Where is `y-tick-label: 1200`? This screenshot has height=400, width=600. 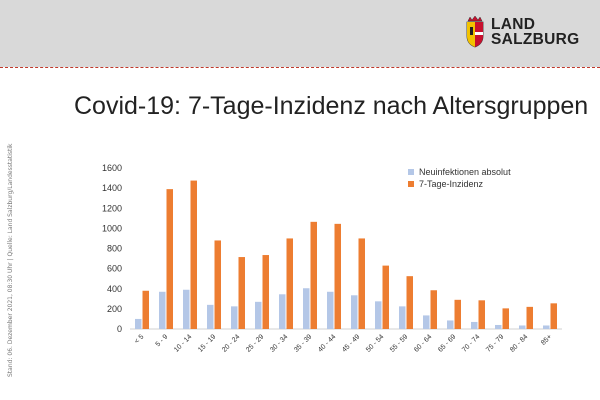 y-tick-label: 1200 is located at coordinates (112, 208).